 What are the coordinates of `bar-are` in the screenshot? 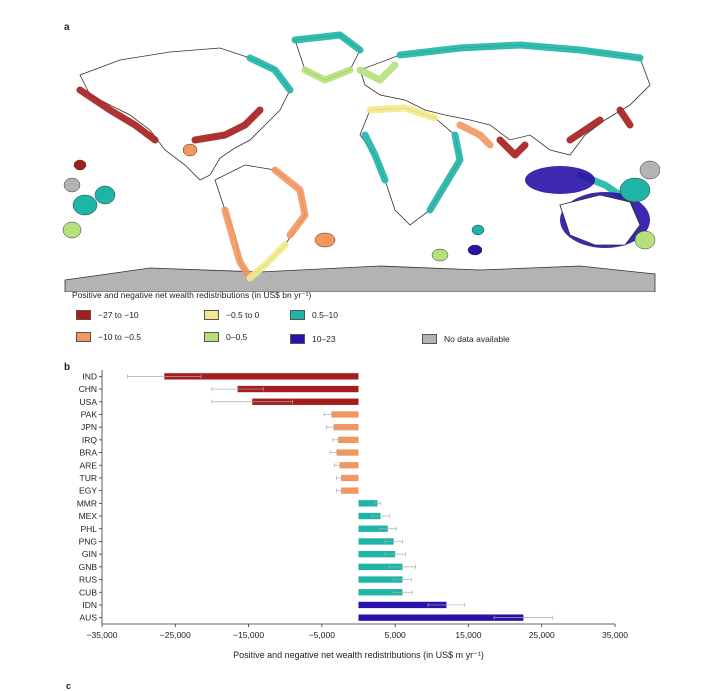 It's located at (349, 465).